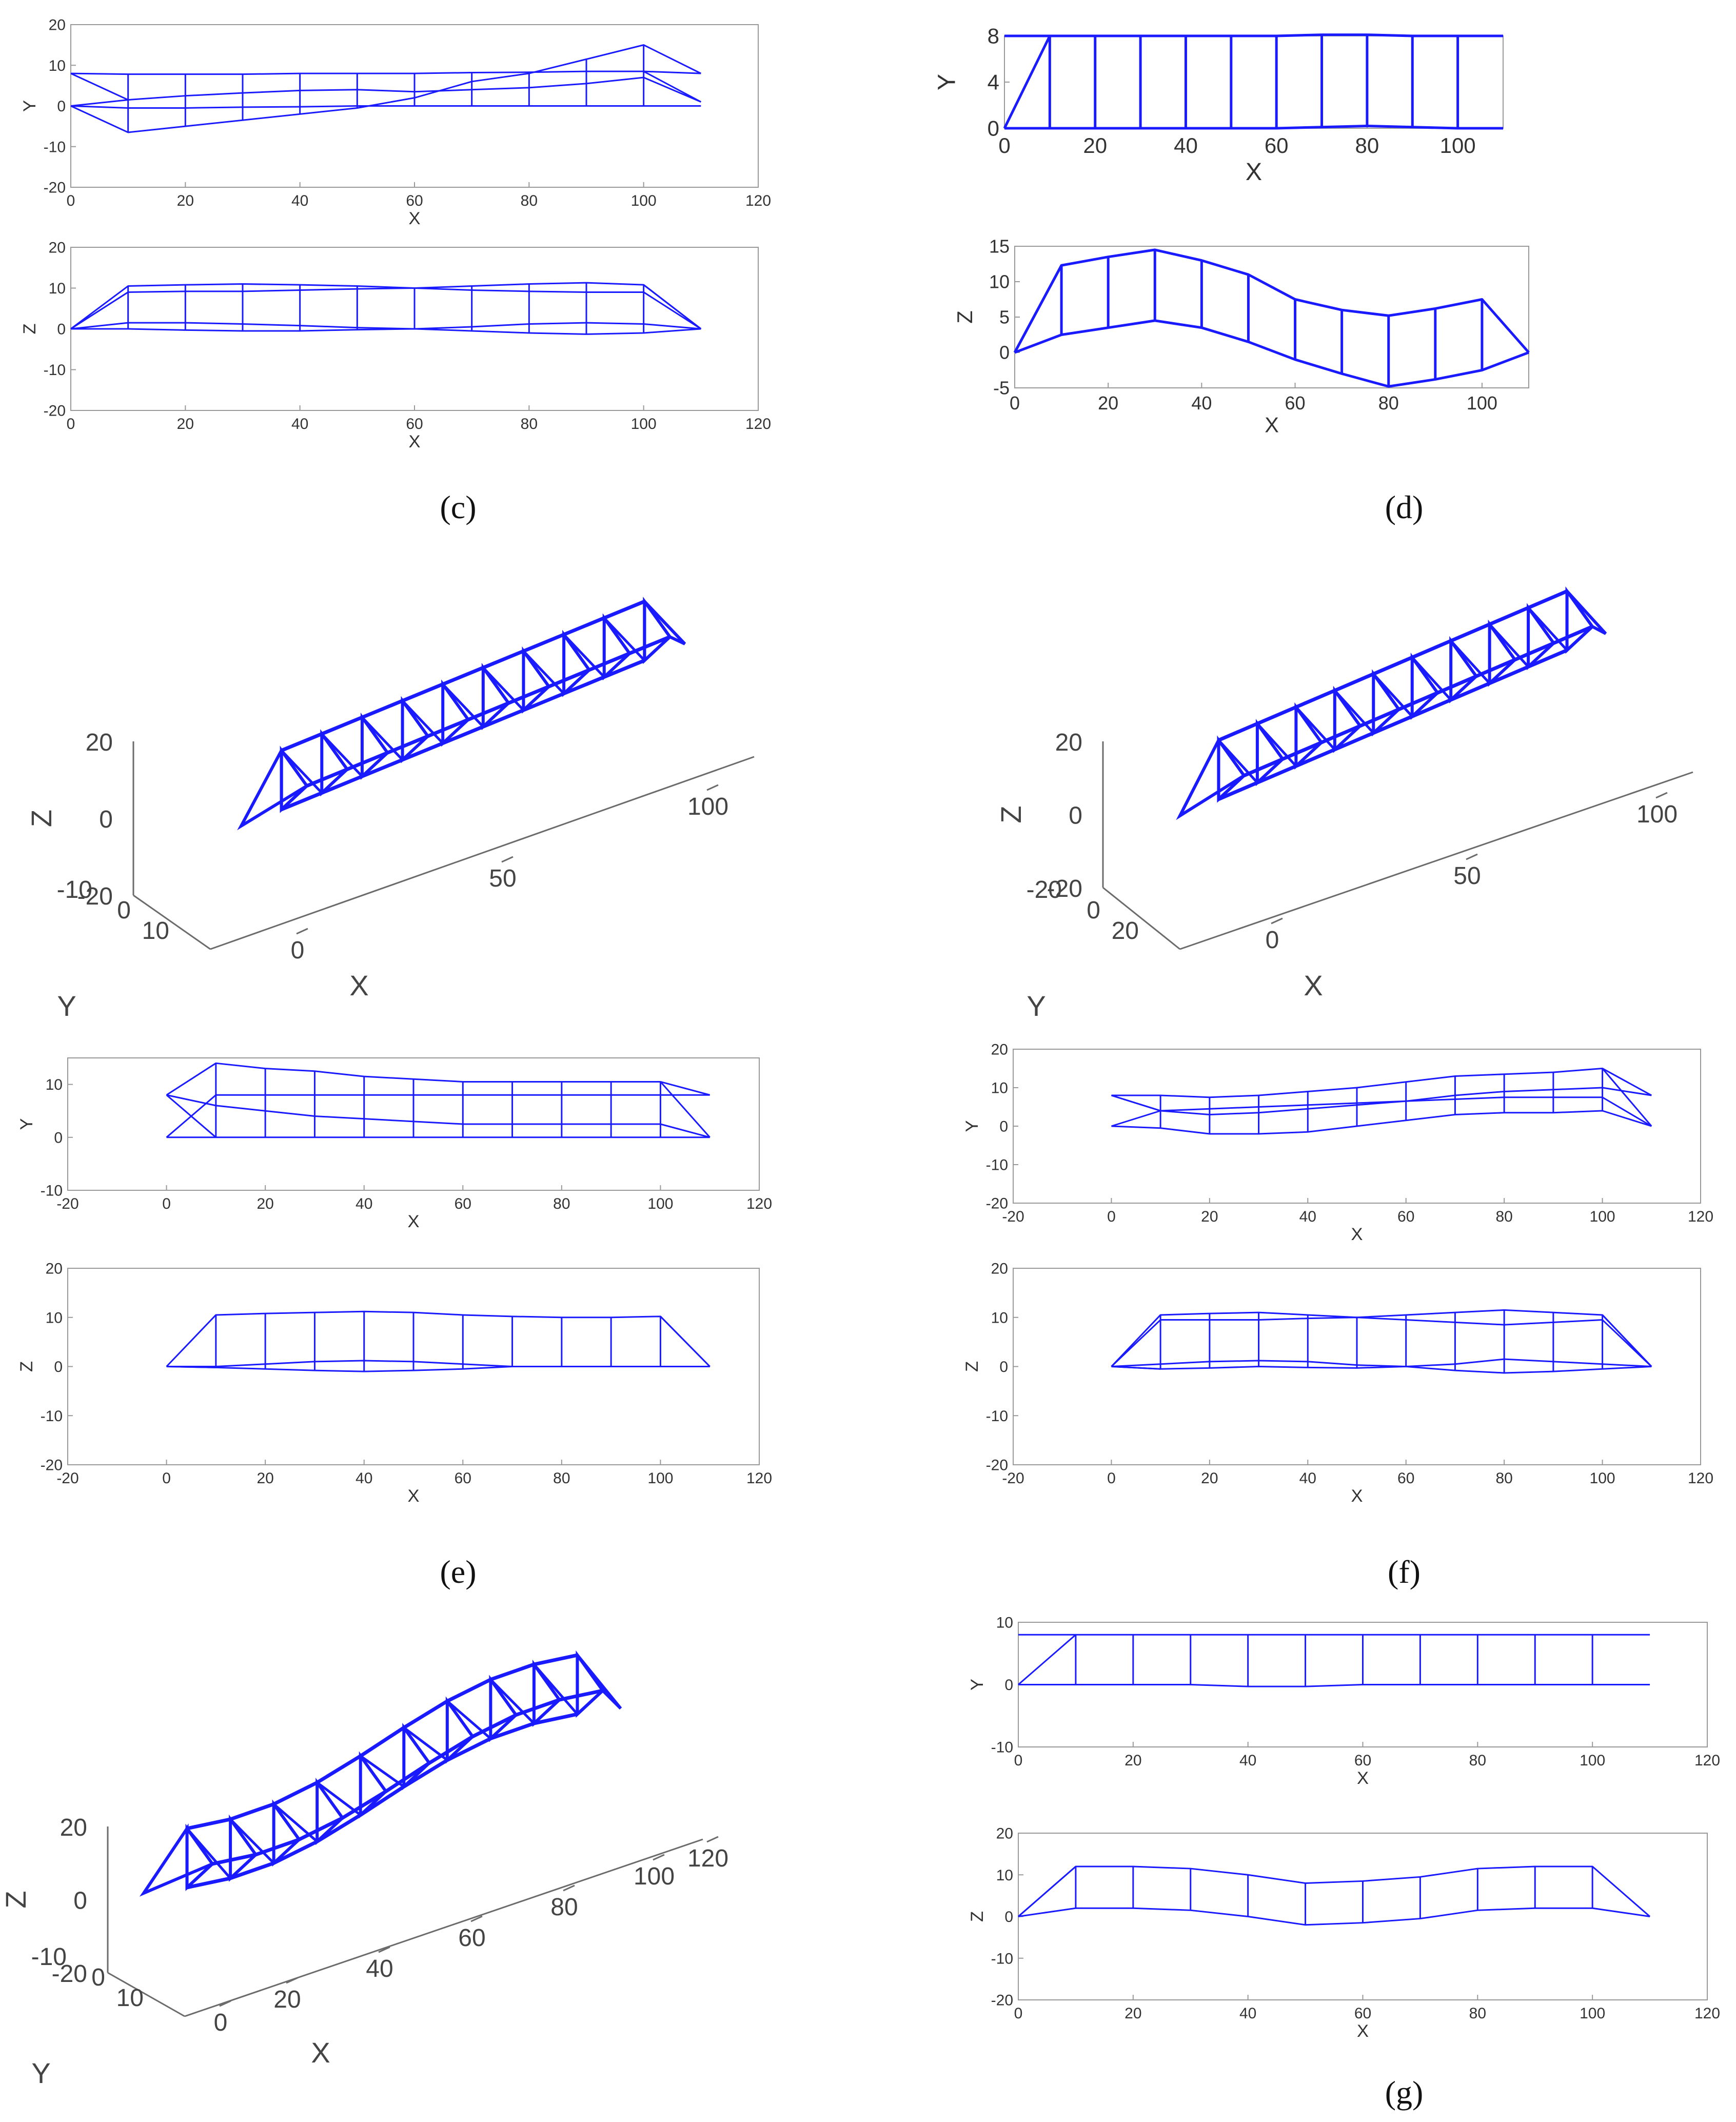 Image resolution: width=1736 pixels, height=2122 pixels. I want to click on z-tick-label: -20, so click(69, 1974).